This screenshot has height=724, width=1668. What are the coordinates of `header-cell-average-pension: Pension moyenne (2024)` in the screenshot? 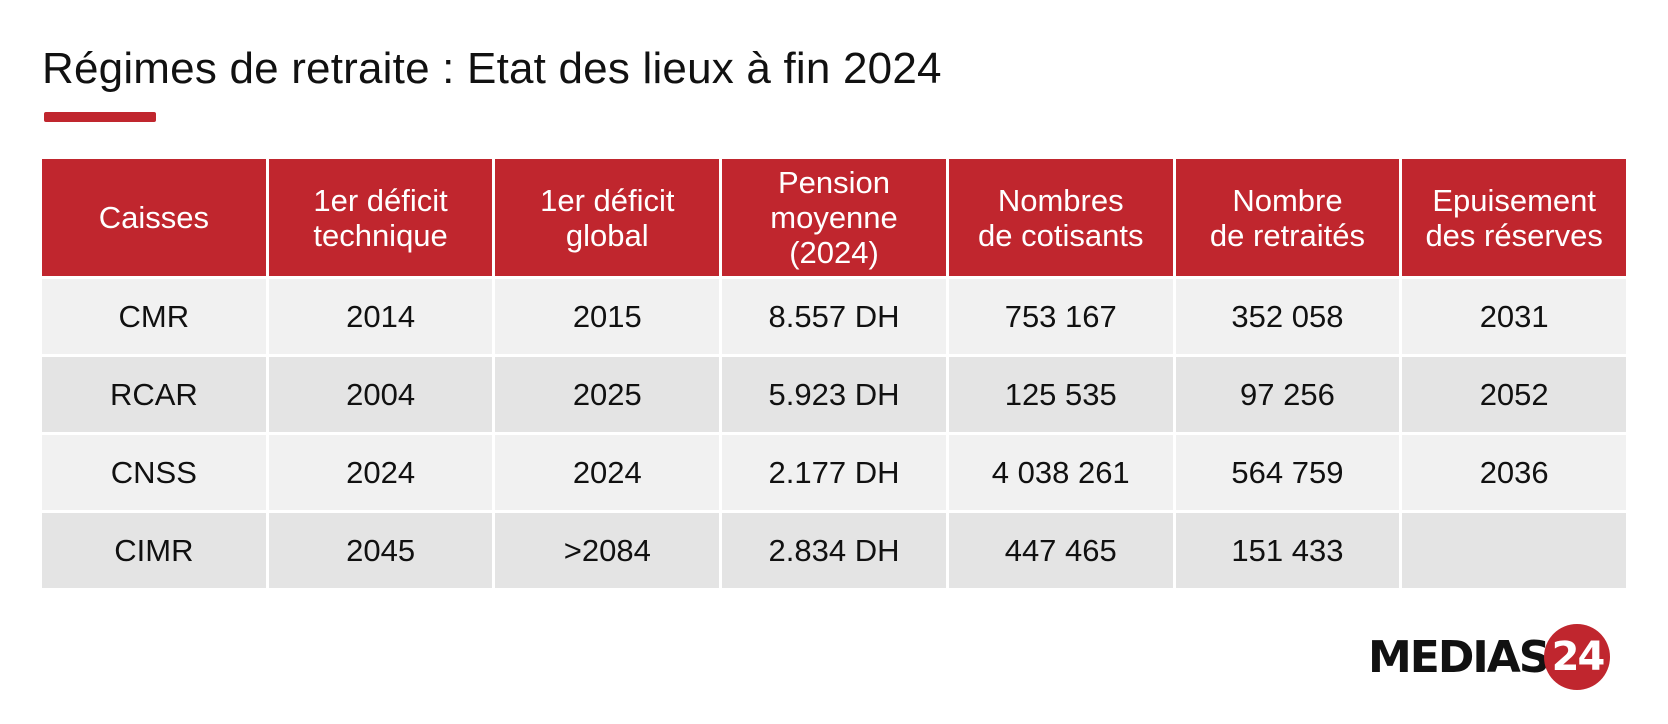 It's located at (835, 217).